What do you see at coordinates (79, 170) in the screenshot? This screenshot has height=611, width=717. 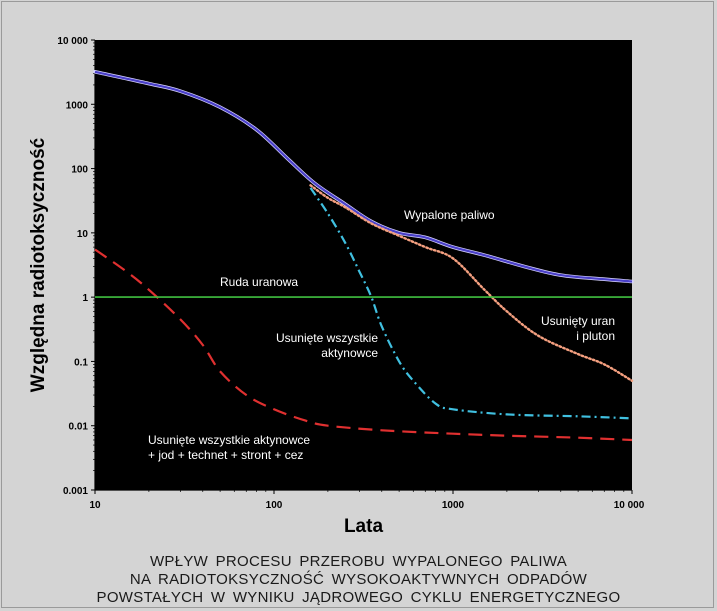 I see `y-tick-label: 100` at bounding box center [79, 170].